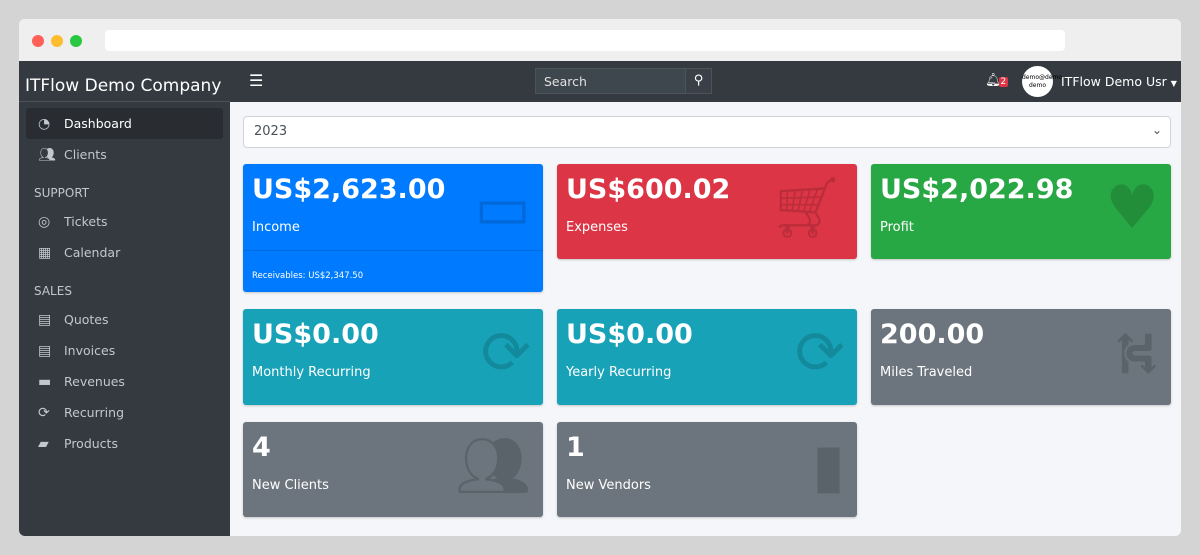 Image resolution: width=1200 pixels, height=555 pixels. What do you see at coordinates (94, 412) in the screenshot?
I see `label: Recurring` at bounding box center [94, 412].